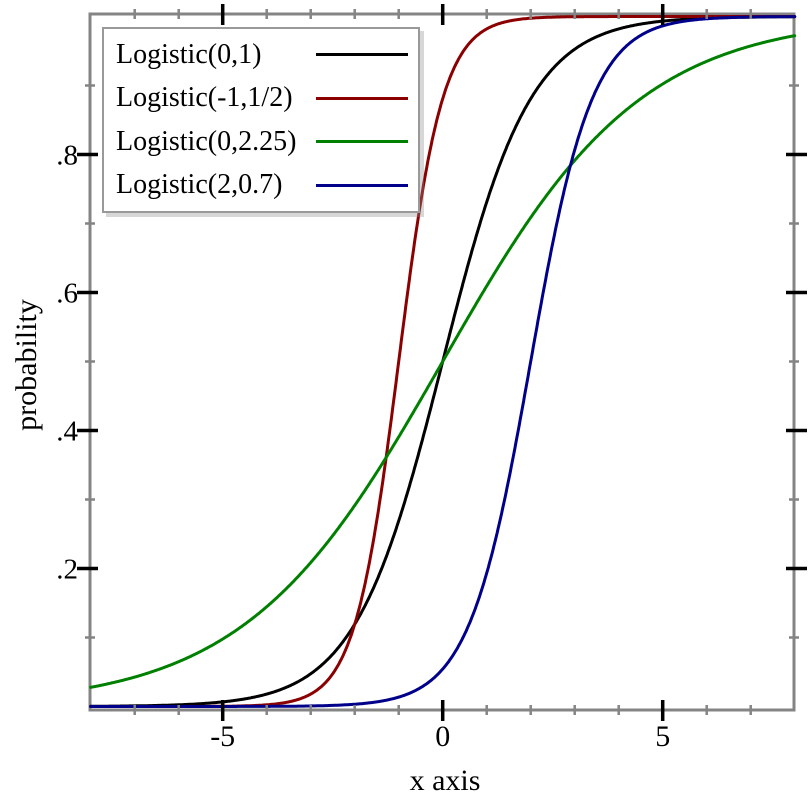  I want to click on y-tick-label: .4, so click(67, 432).